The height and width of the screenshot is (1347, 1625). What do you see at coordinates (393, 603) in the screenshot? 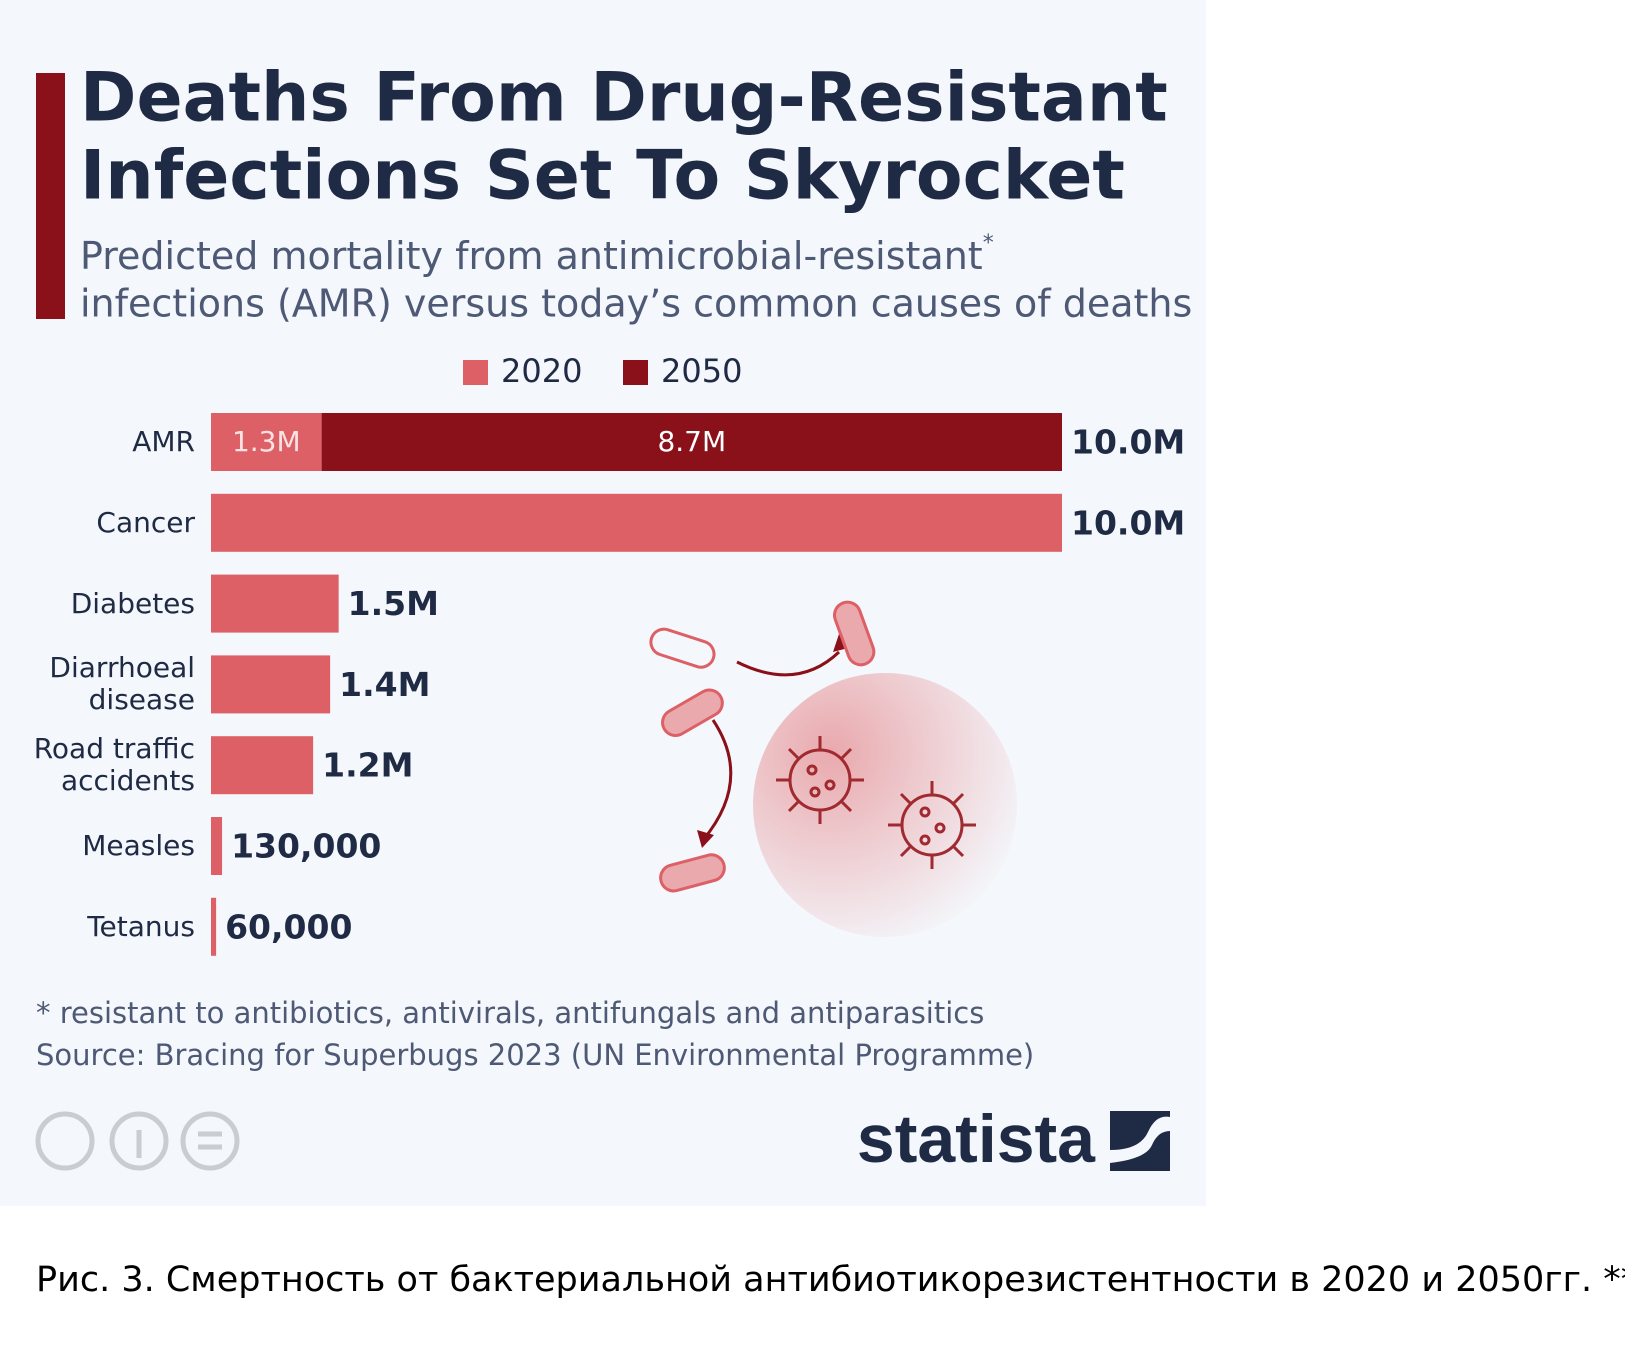
I see `total-label: 1.5M` at bounding box center [393, 603].